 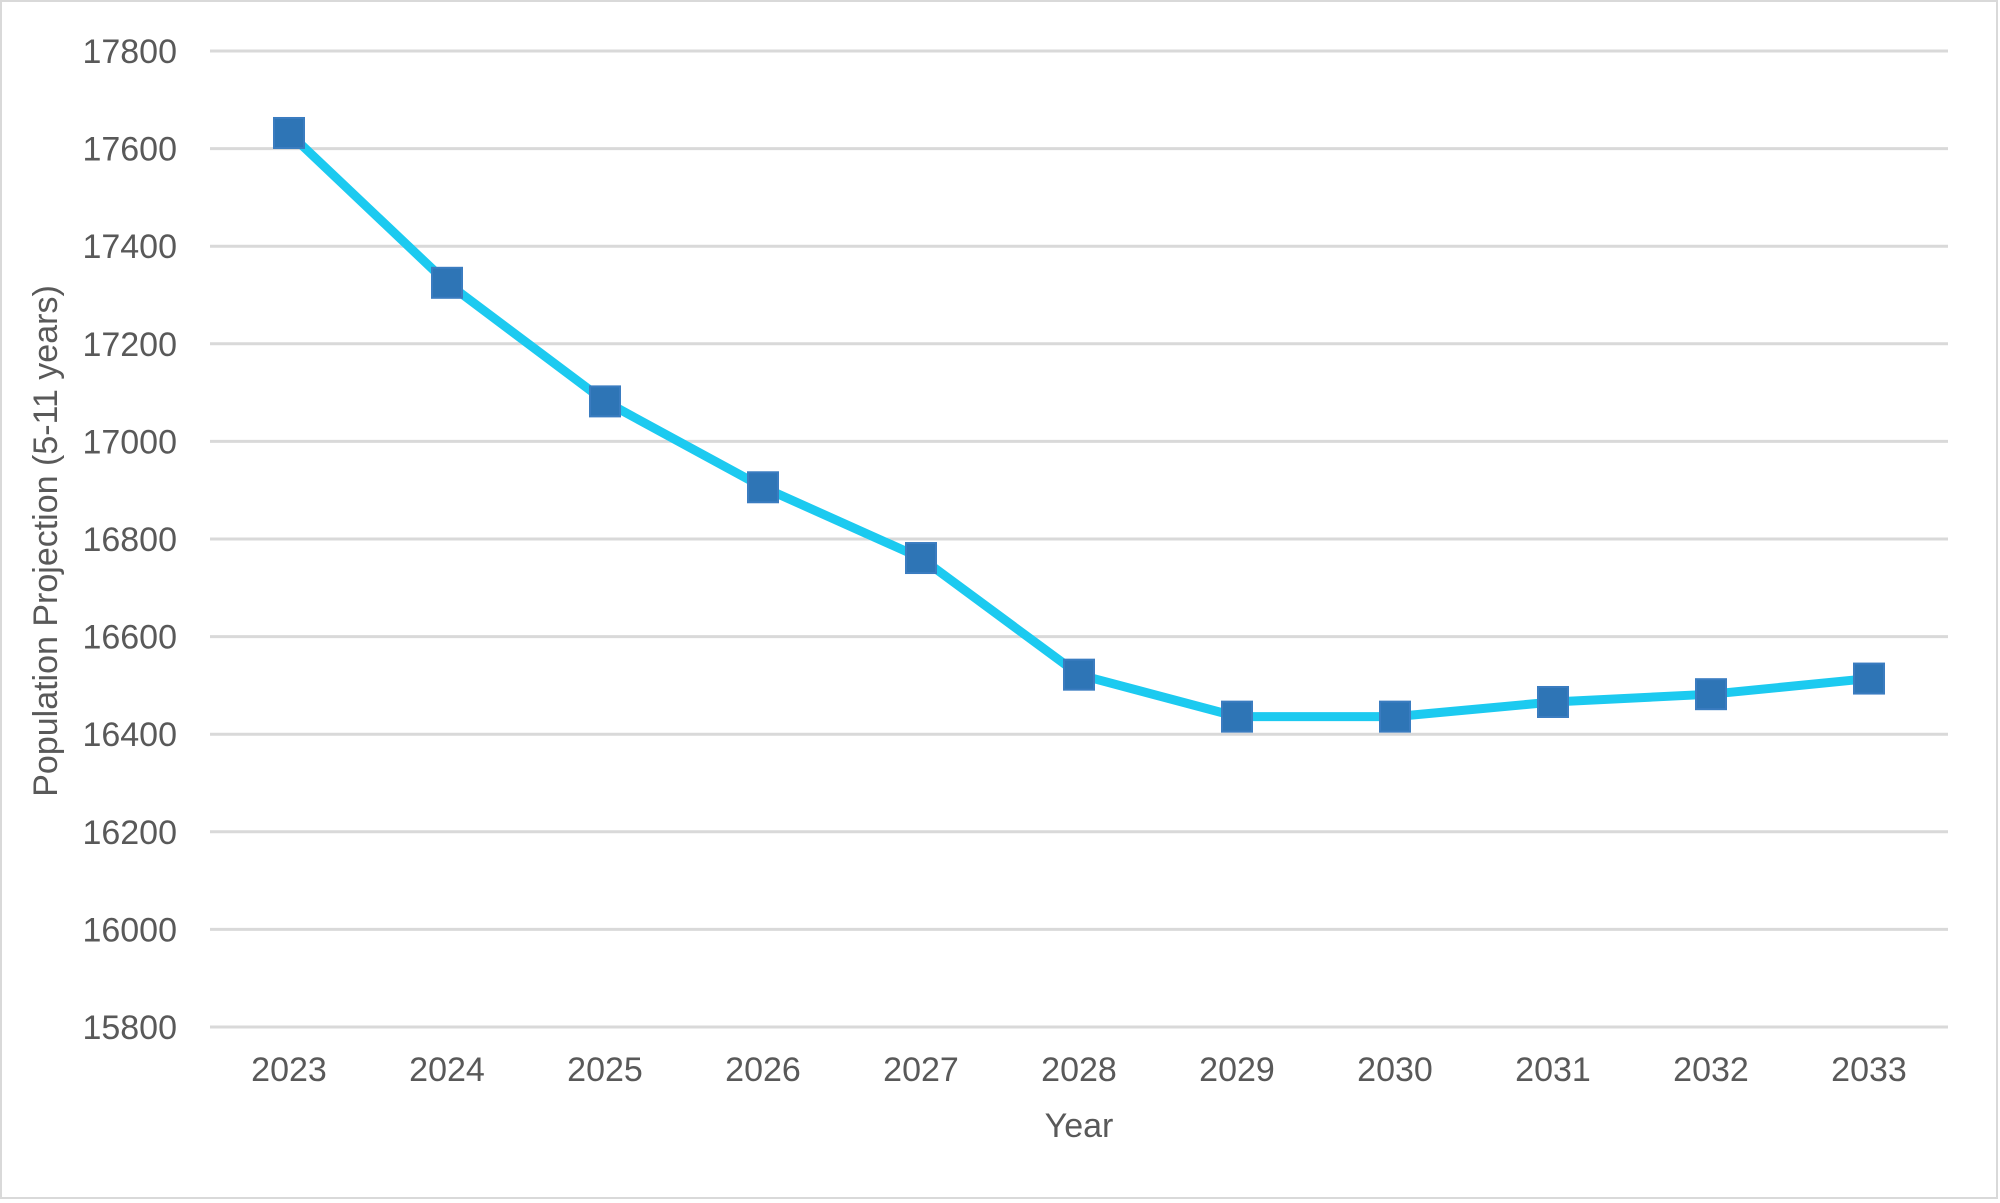 What do you see at coordinates (129, 442) in the screenshot?
I see `y-tick-label: 17000` at bounding box center [129, 442].